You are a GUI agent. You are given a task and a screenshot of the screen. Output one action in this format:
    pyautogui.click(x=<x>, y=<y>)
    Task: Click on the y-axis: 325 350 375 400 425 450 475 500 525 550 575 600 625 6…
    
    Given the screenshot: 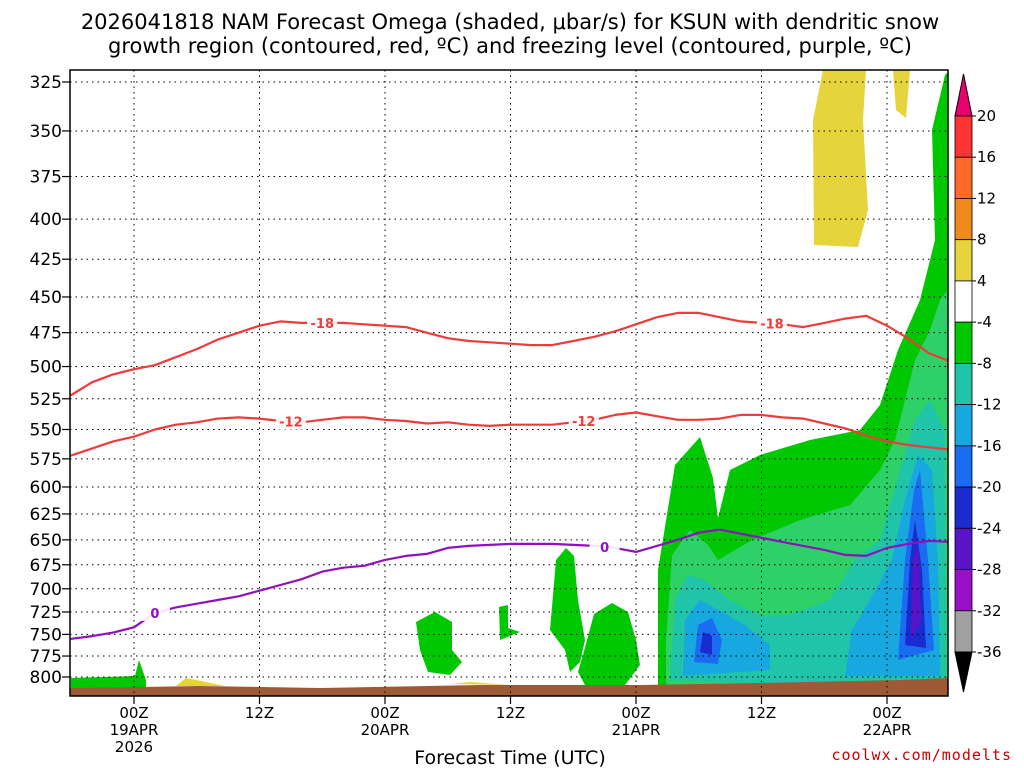 What is the action you would take?
    pyautogui.click(x=50, y=380)
    